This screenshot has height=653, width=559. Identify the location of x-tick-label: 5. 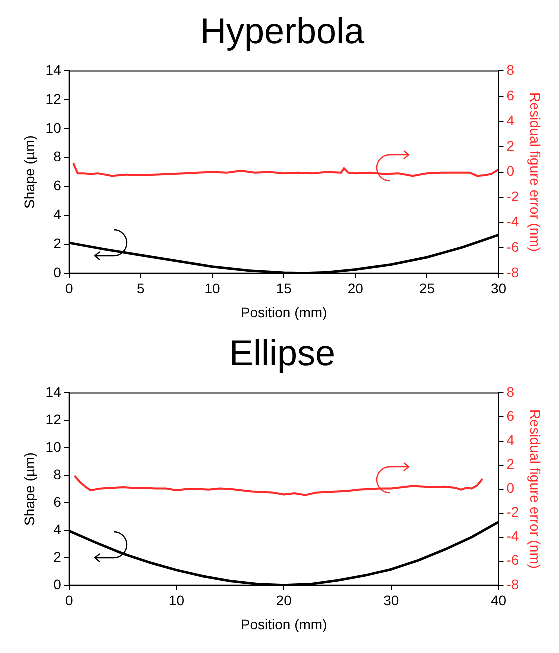
(141, 288).